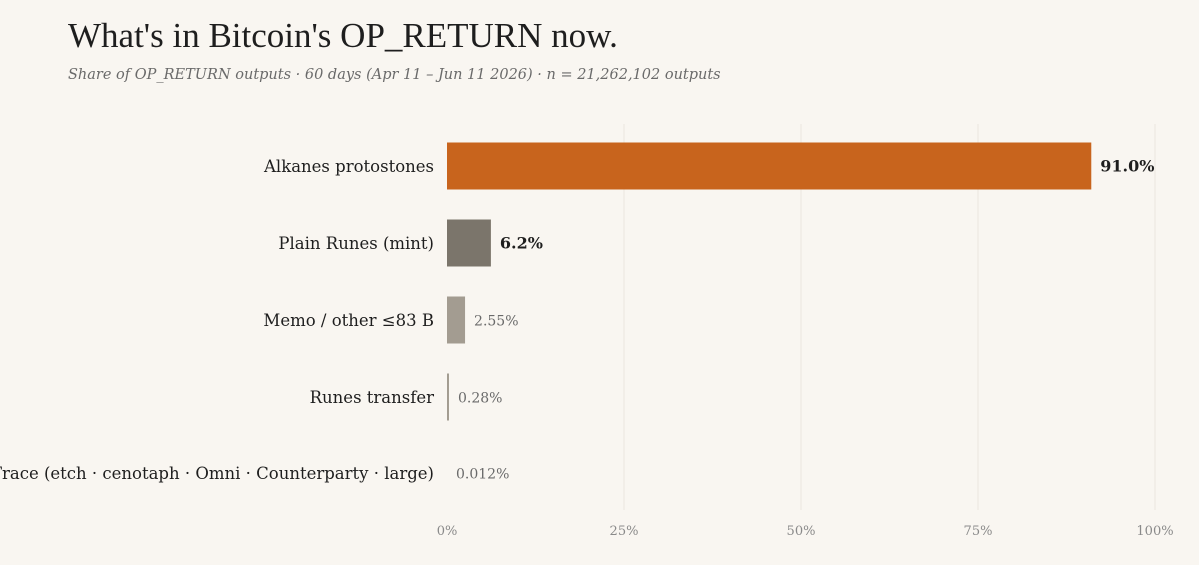  Describe the element at coordinates (1154, 531) in the screenshot. I see `x-tick-label-100: 100%` at that location.